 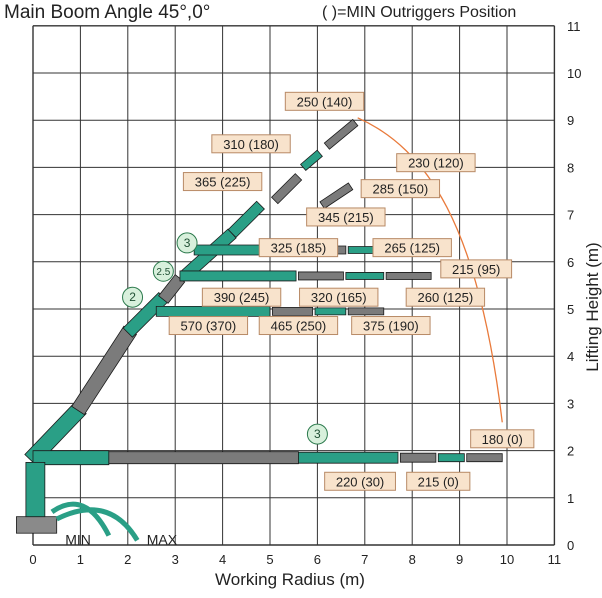 What do you see at coordinates (35, 489) in the screenshot?
I see `crane-column` at bounding box center [35, 489].